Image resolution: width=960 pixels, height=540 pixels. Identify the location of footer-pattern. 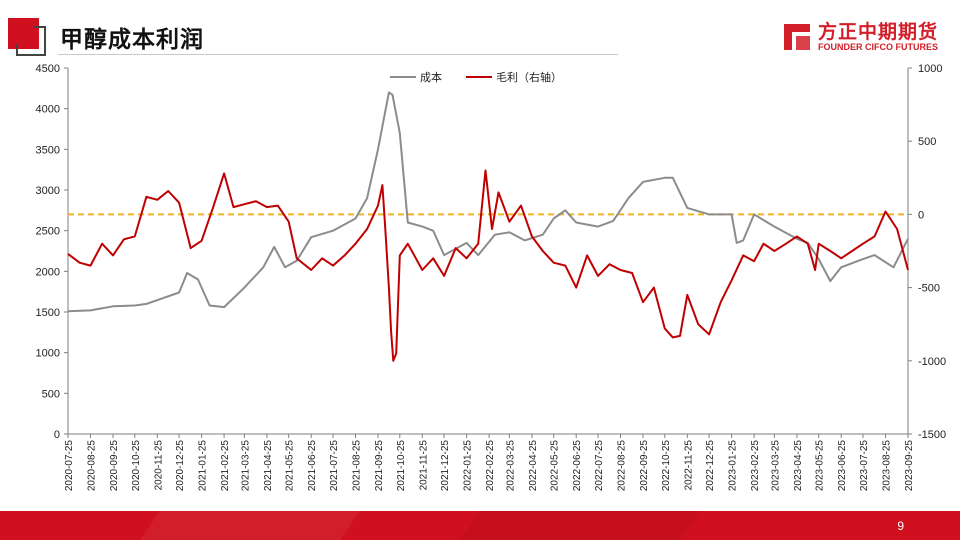
(420, 525).